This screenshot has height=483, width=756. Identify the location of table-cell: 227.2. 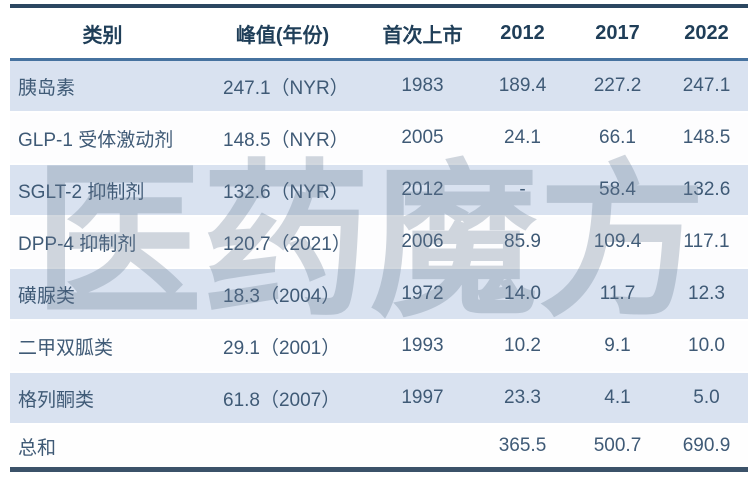
(617, 86).